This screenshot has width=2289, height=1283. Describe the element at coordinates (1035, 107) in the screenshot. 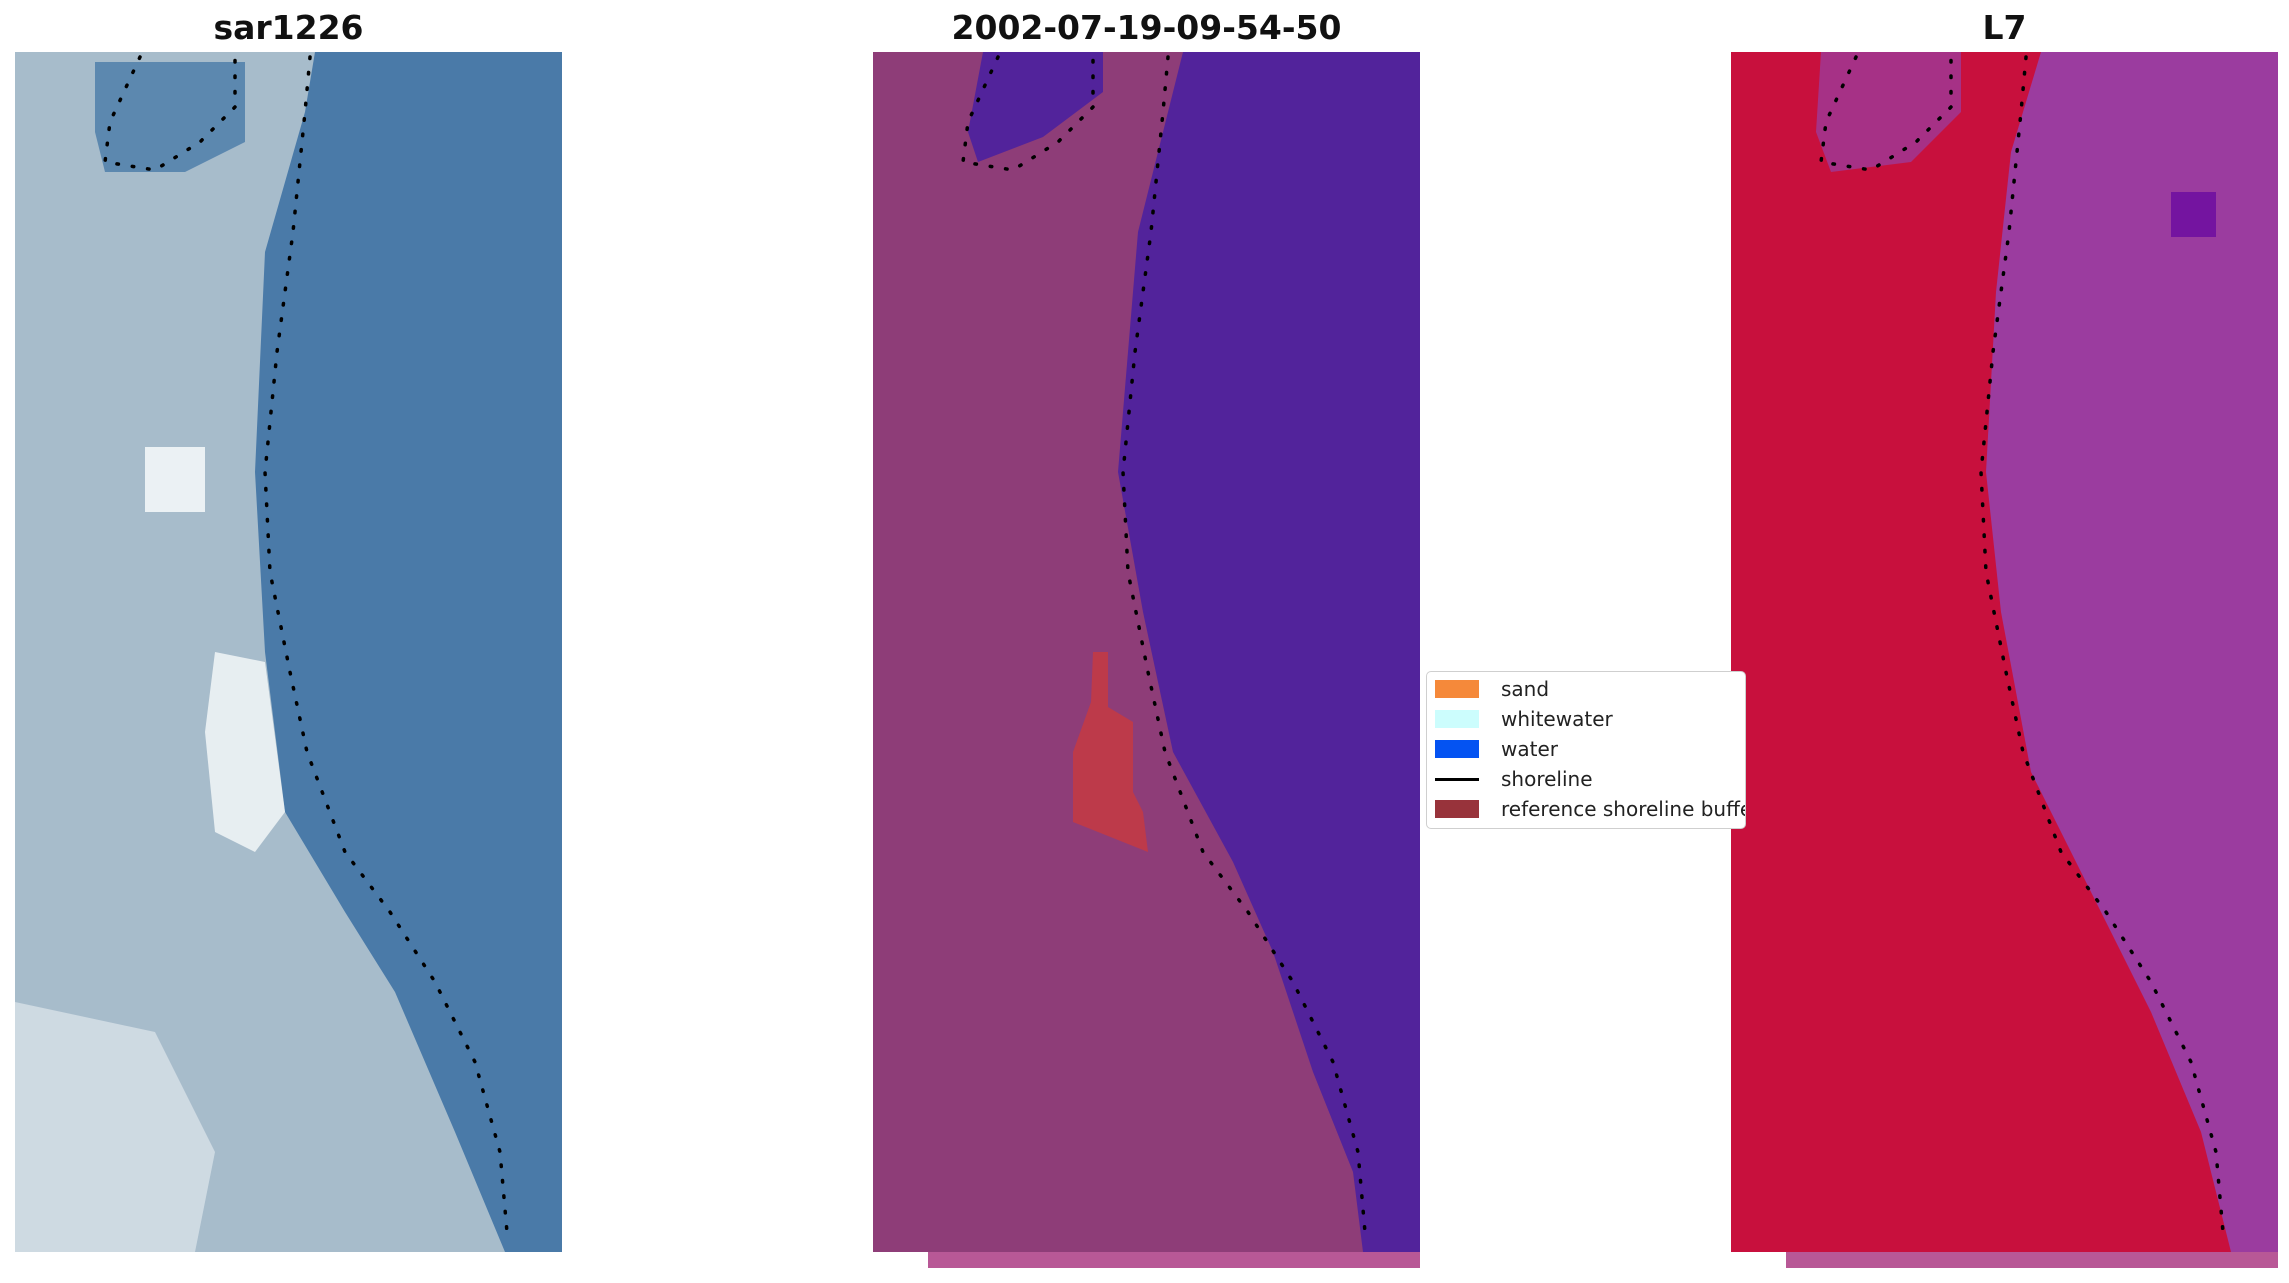

I see `class-lagoon-water` at that location.